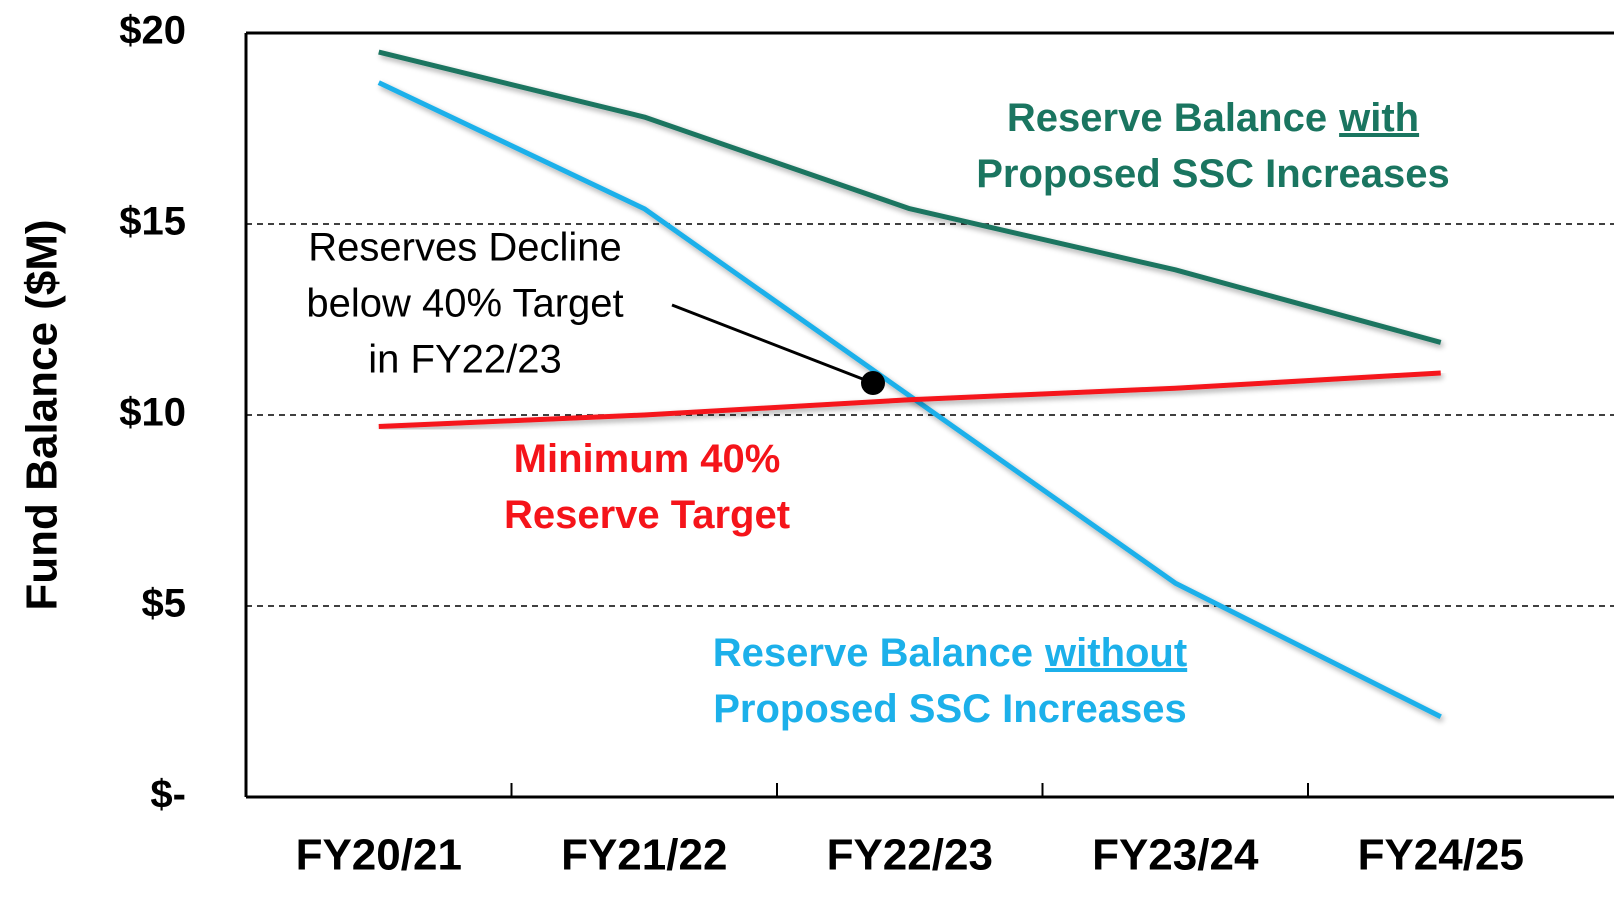  I want to click on series-label-part: without, so click(1115, 653).